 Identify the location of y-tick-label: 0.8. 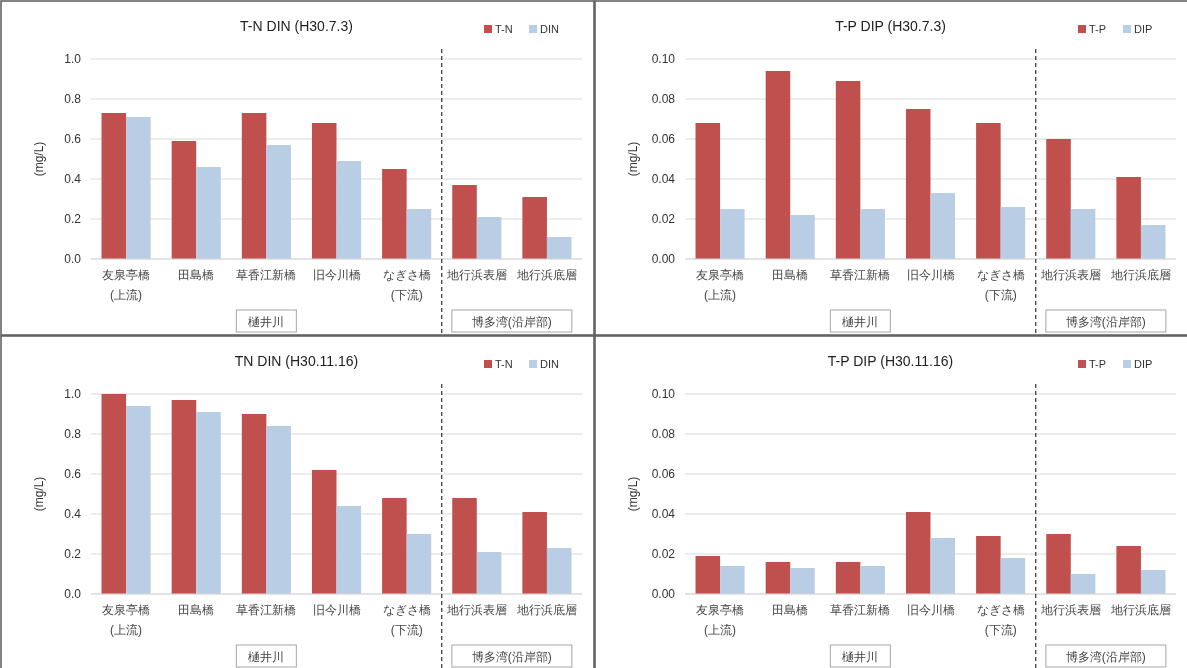
(73, 99).